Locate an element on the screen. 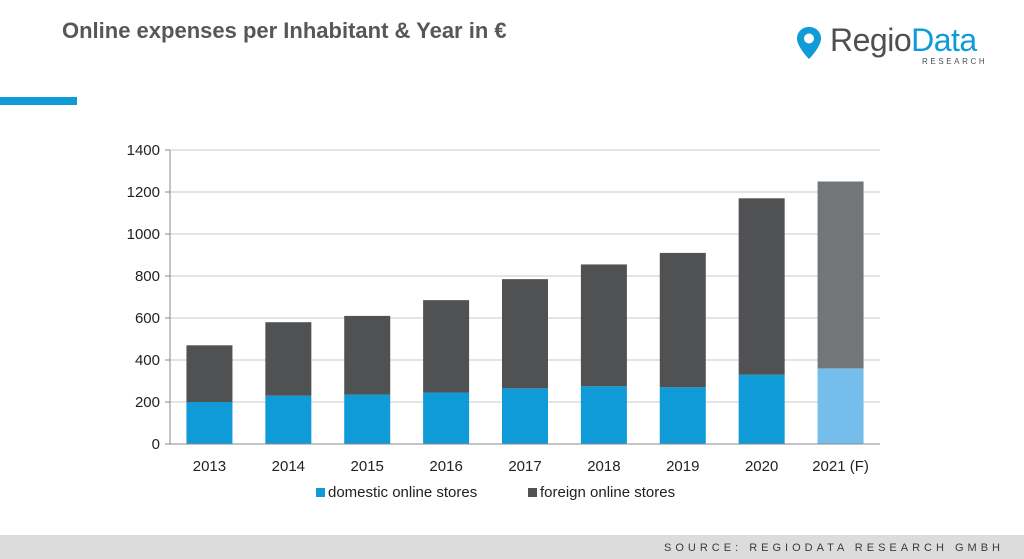  y-tick-label: 0 is located at coordinates (156, 444).